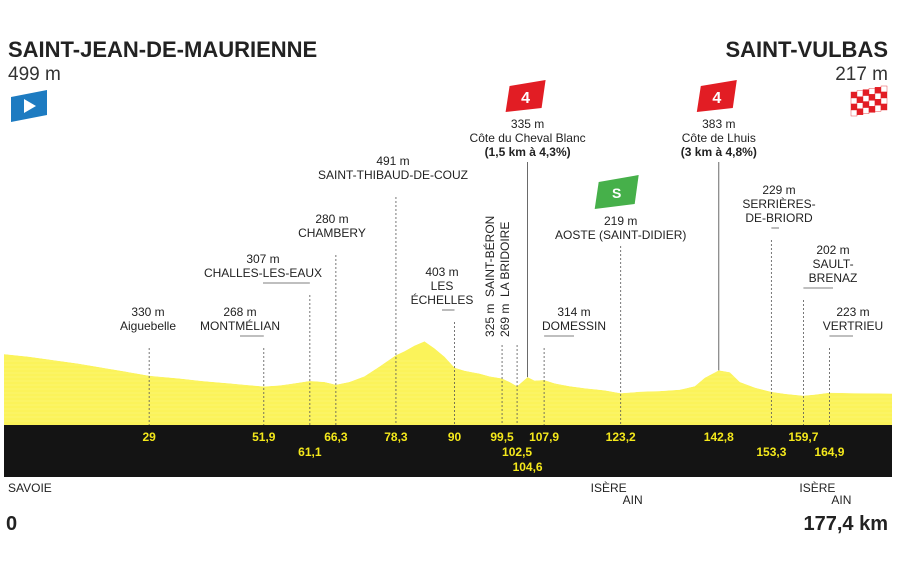 The width and height of the screenshot is (898, 572). I want to click on waypoint-altitude: 202 m, so click(832, 250).